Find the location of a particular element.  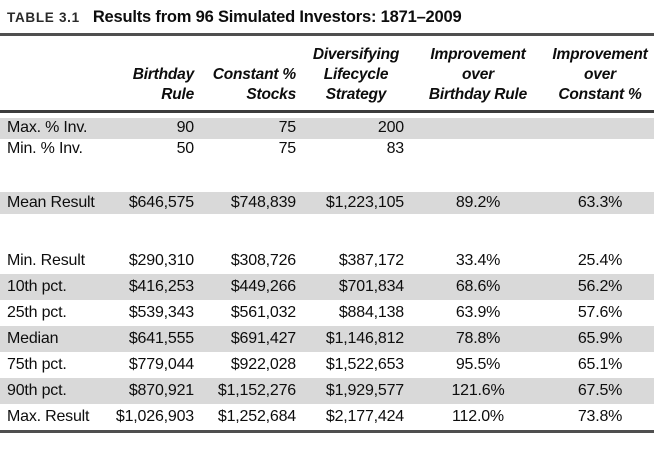

cell-value: $922,028 is located at coordinates (263, 364).